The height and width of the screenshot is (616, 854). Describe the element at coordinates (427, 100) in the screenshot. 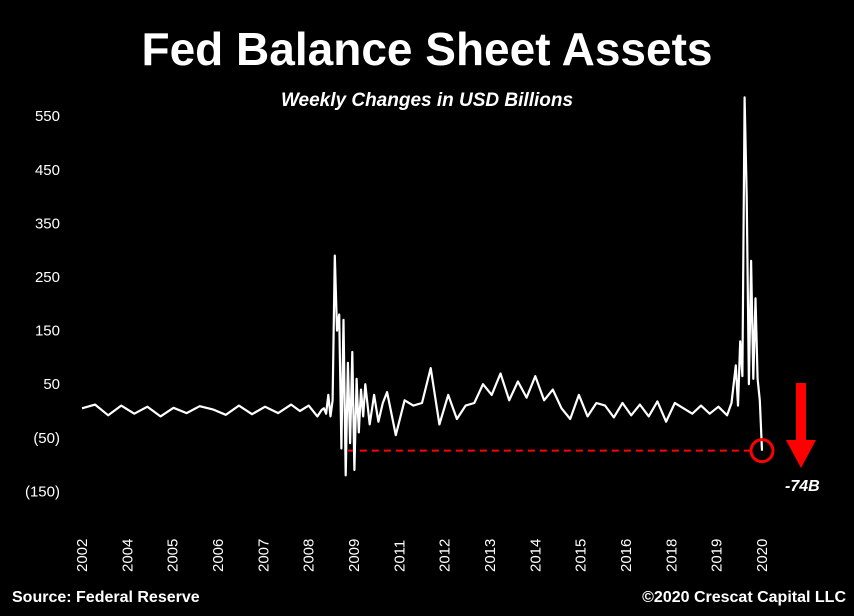

I see `chart-subtitle: Weekly Changes in USD Billions` at that location.